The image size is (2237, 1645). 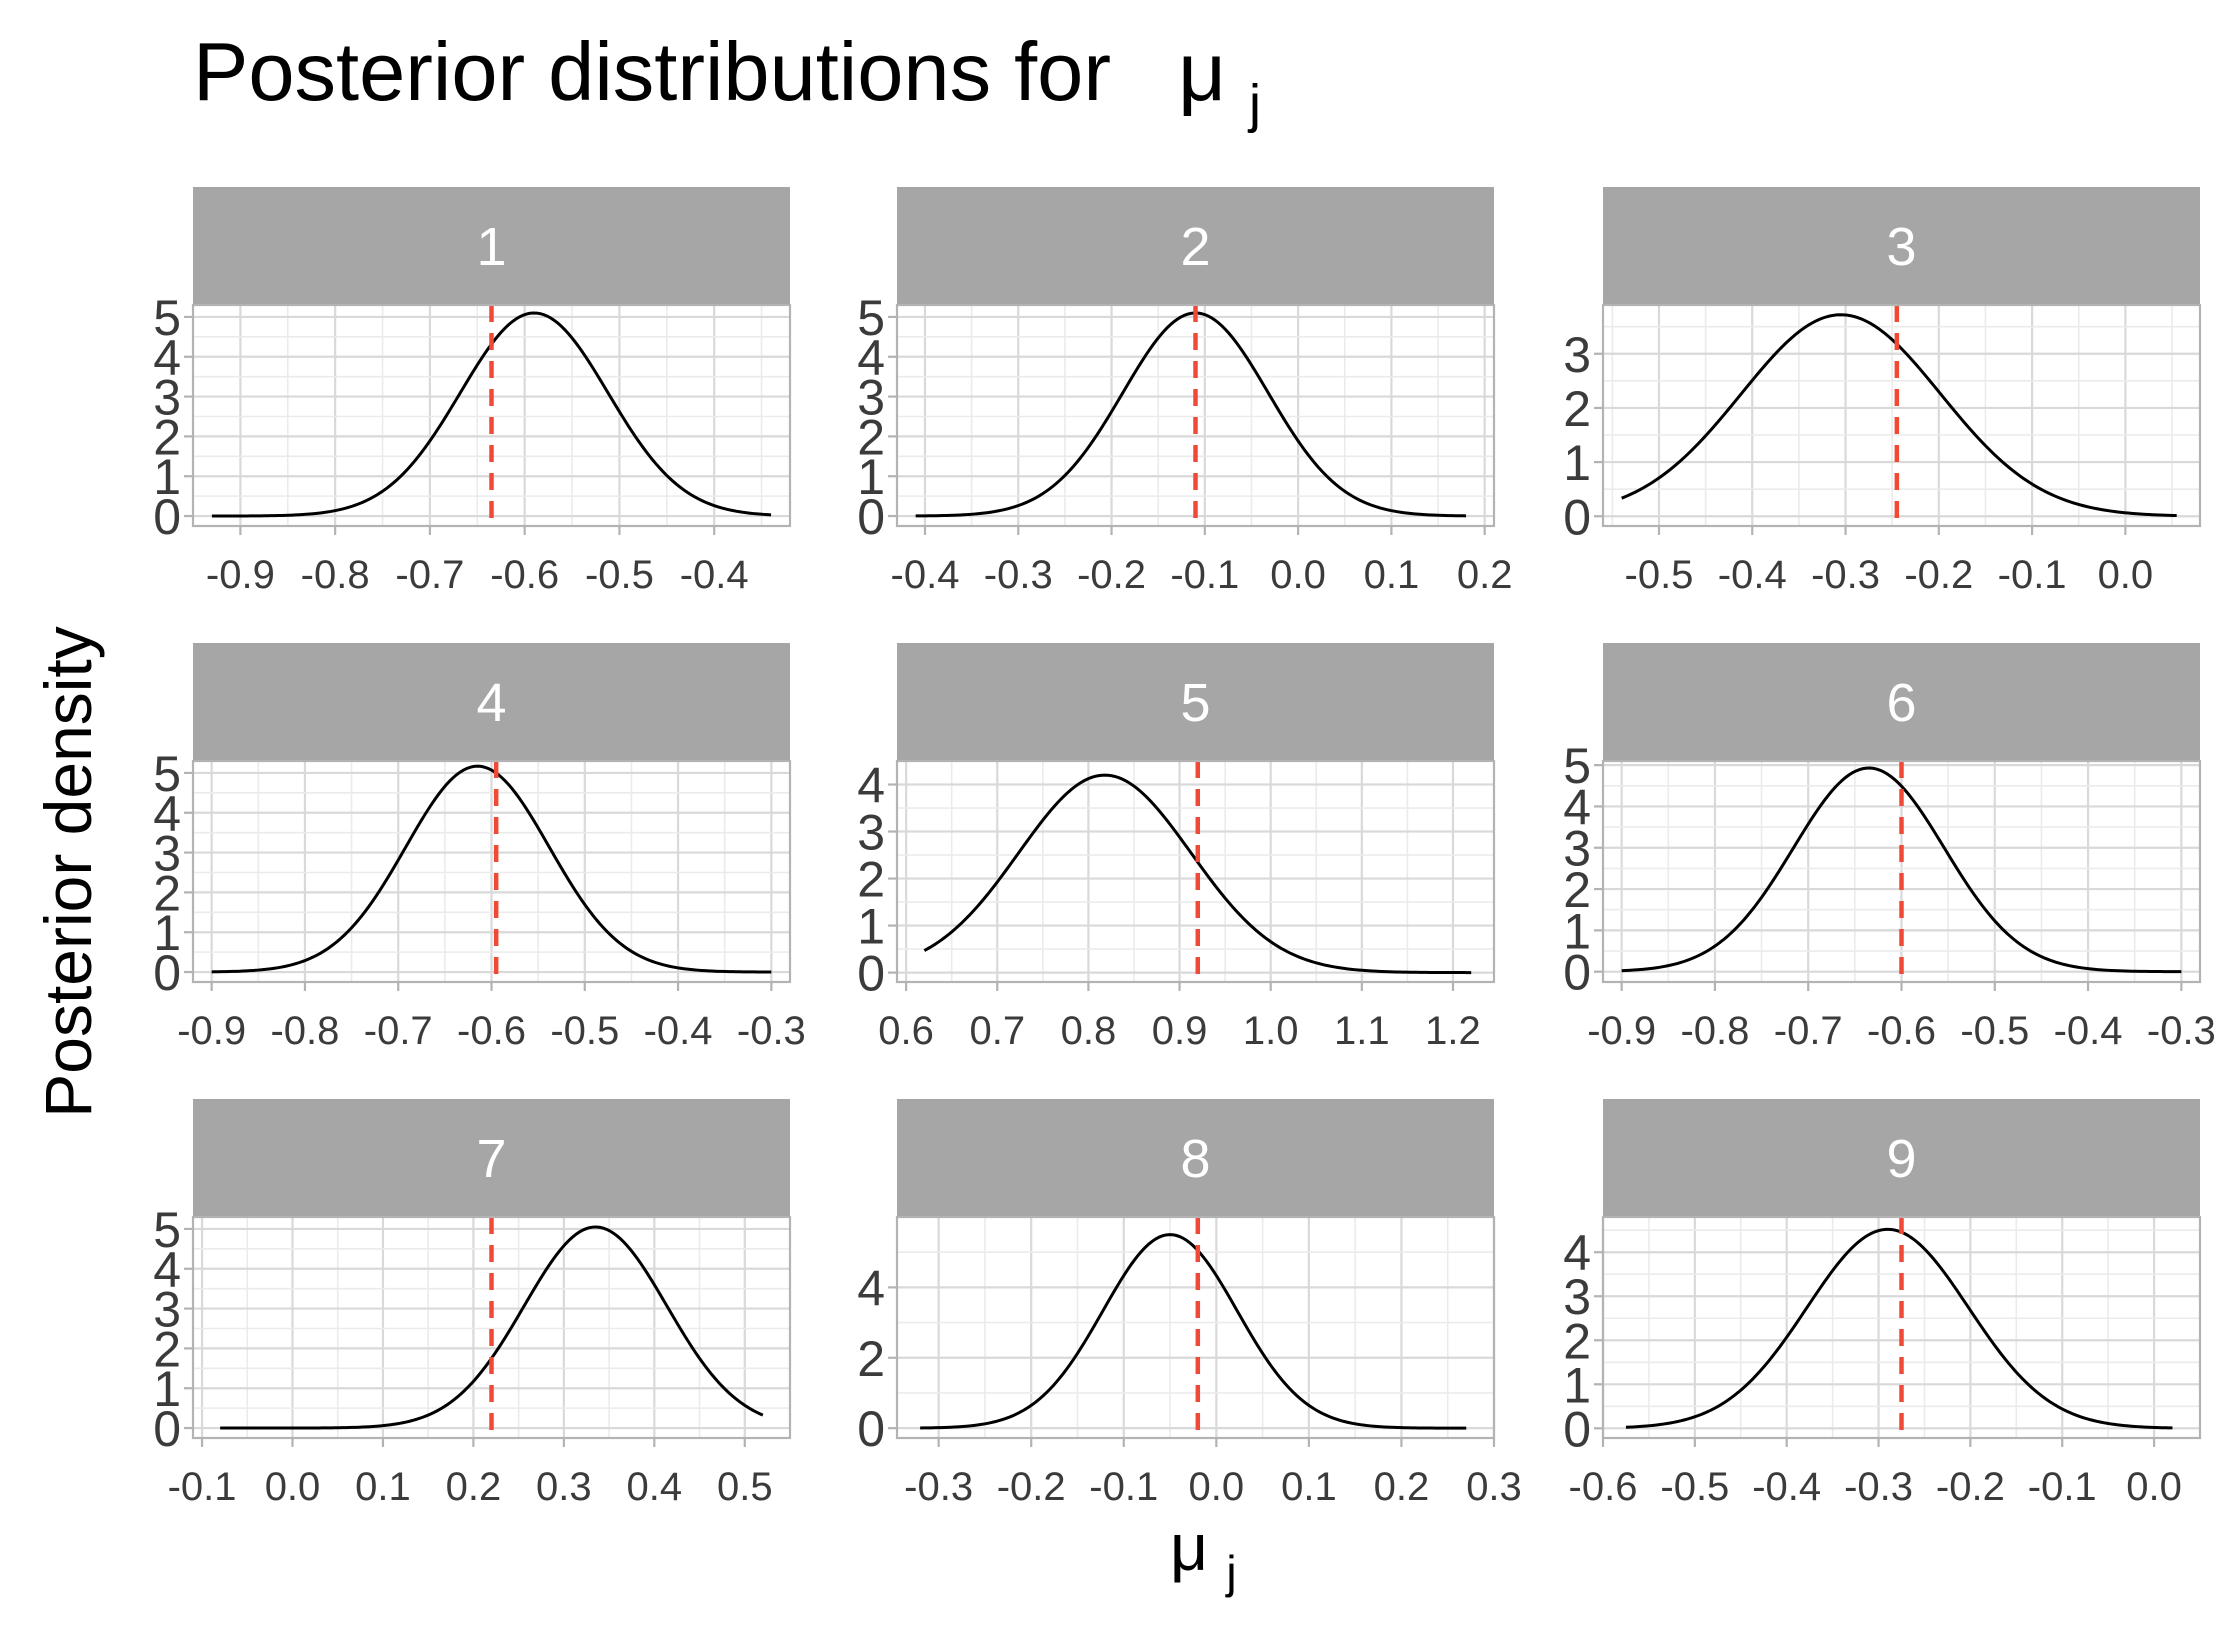 What do you see at coordinates (1659, 575) in the screenshot?
I see `panel-3-xtick-label: -0.5` at bounding box center [1659, 575].